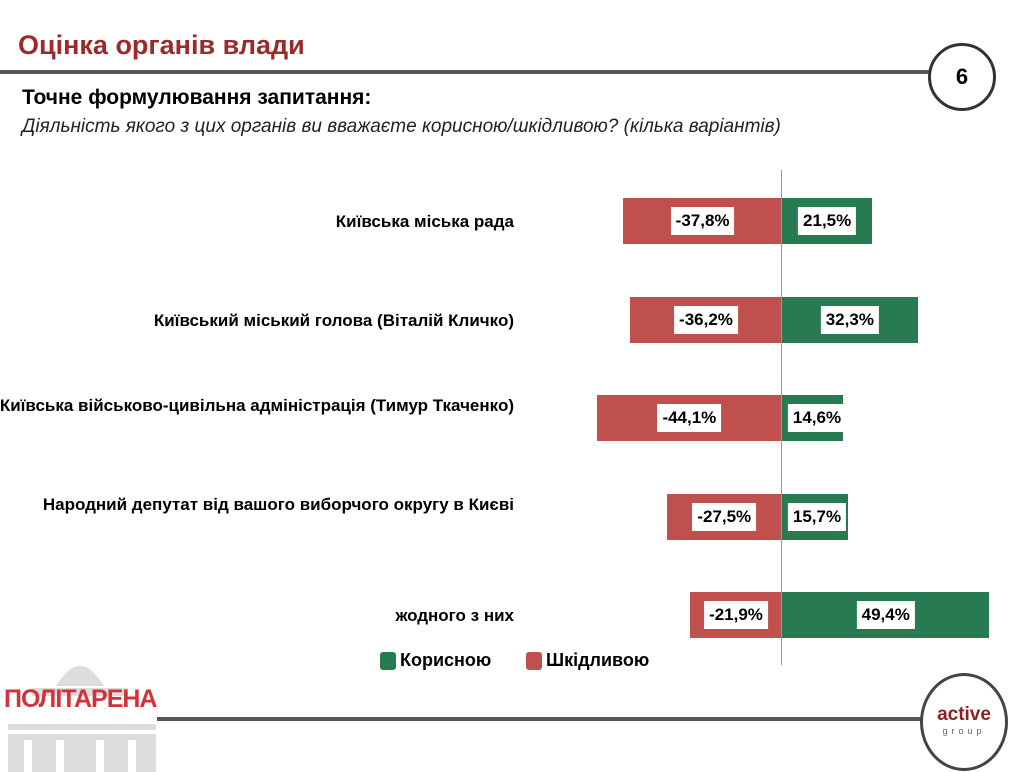 The image size is (1024, 772). I want to click on zero-axis, so click(781, 417).